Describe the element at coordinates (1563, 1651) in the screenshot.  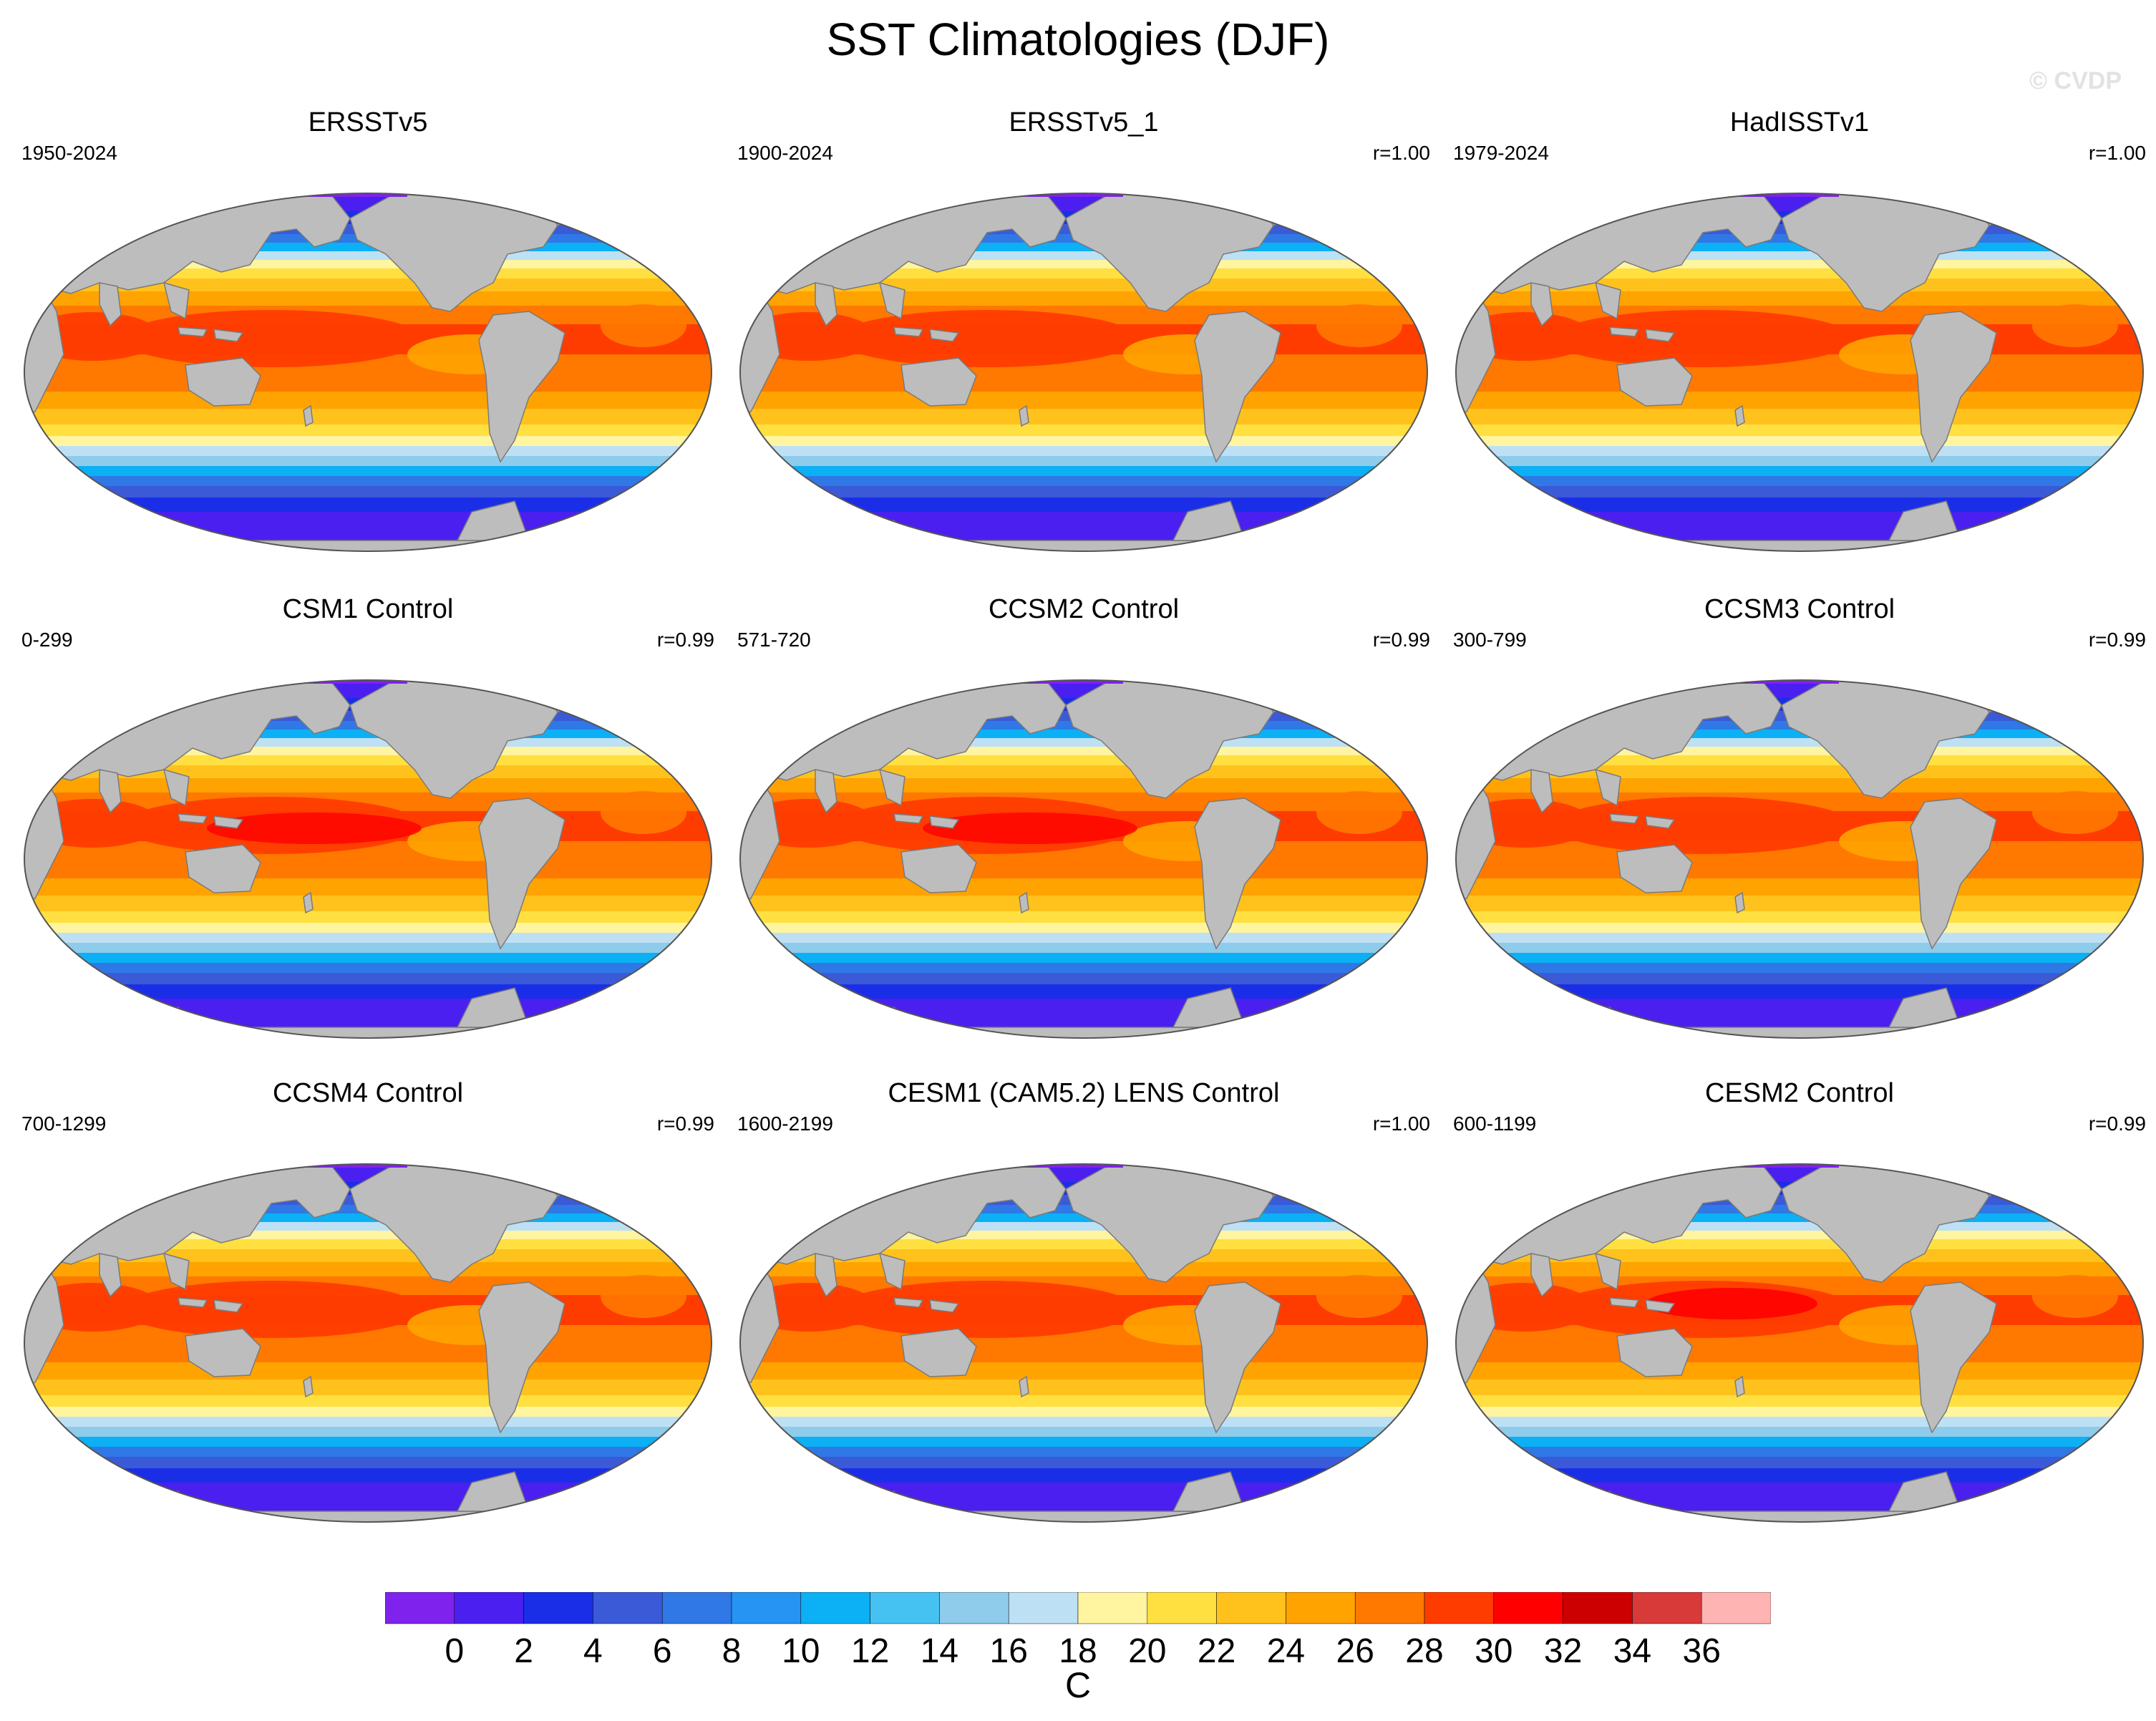
I see `colorbar-tick-label: 32` at that location.